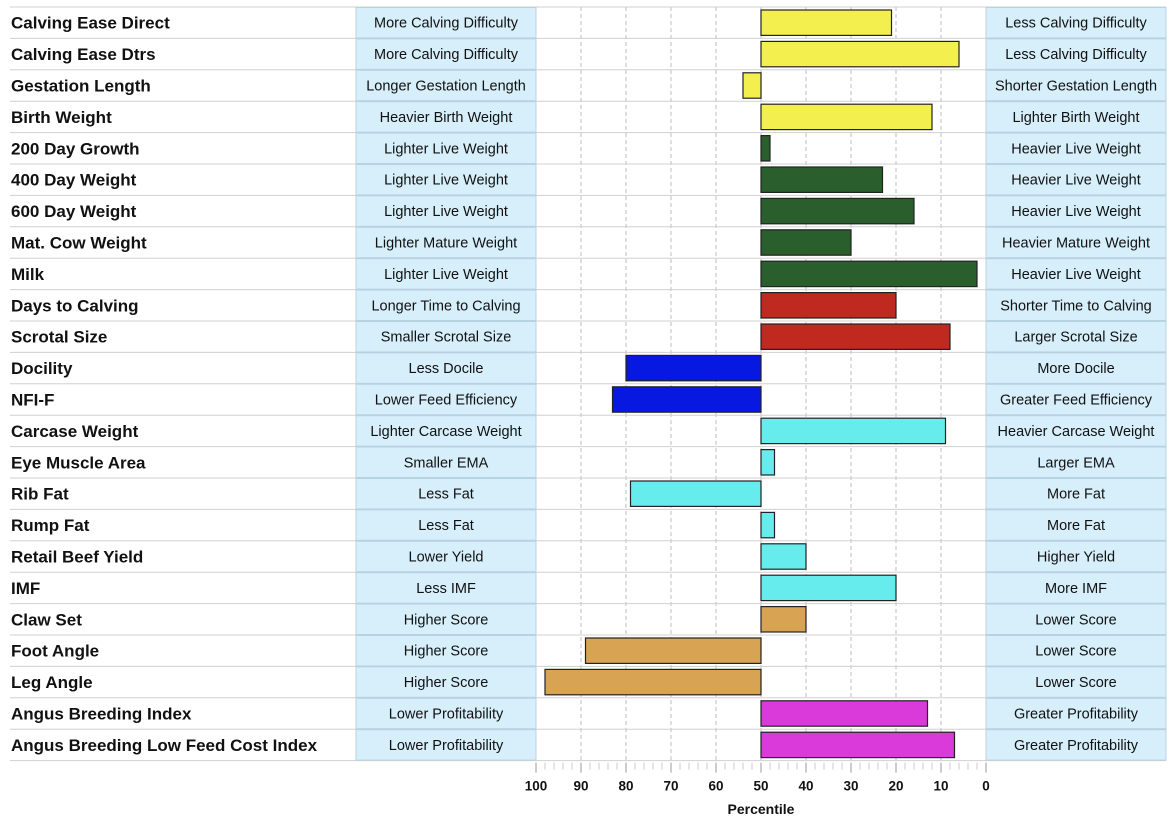  What do you see at coordinates (101, 714) in the screenshot?
I see `trait-label: Angus Breeding Index` at bounding box center [101, 714].